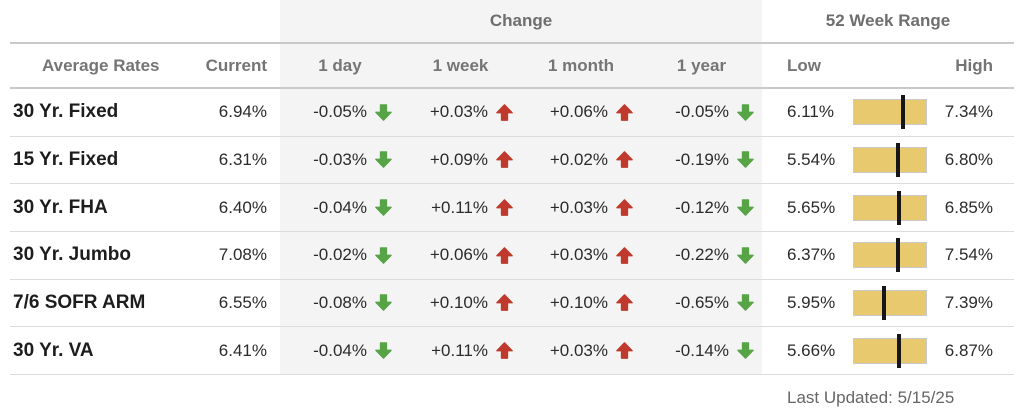  Describe the element at coordinates (810, 112) in the screenshot. I see `range-low: 6.11%` at that location.